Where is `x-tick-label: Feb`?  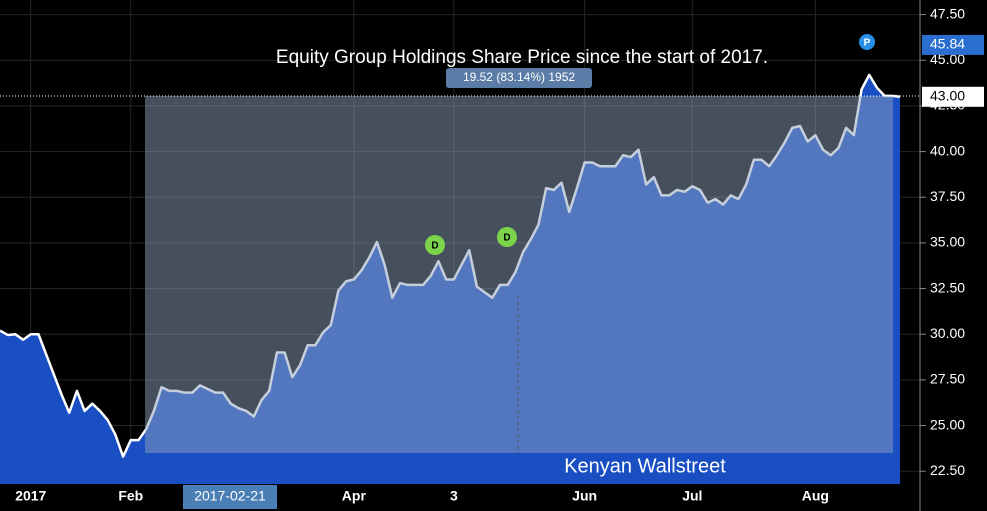
x-tick-label: Feb is located at coordinates (130, 496).